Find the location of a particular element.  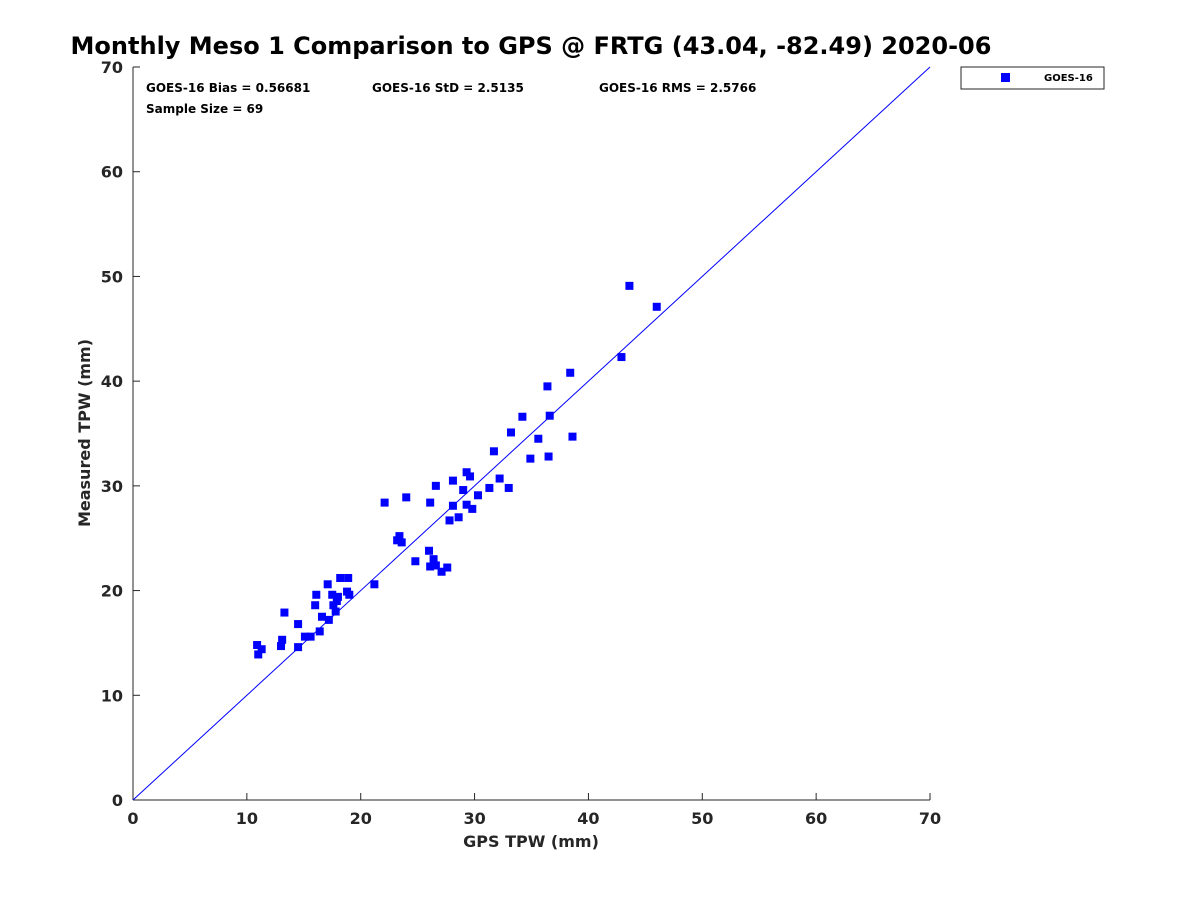

x-tick-label: 30 is located at coordinates (474, 818).